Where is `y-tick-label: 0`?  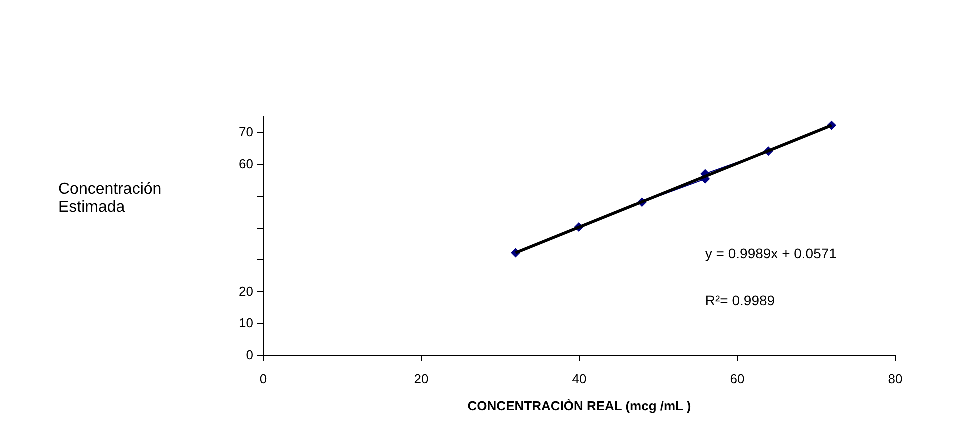
y-tick-label: 0 is located at coordinates (250, 355).